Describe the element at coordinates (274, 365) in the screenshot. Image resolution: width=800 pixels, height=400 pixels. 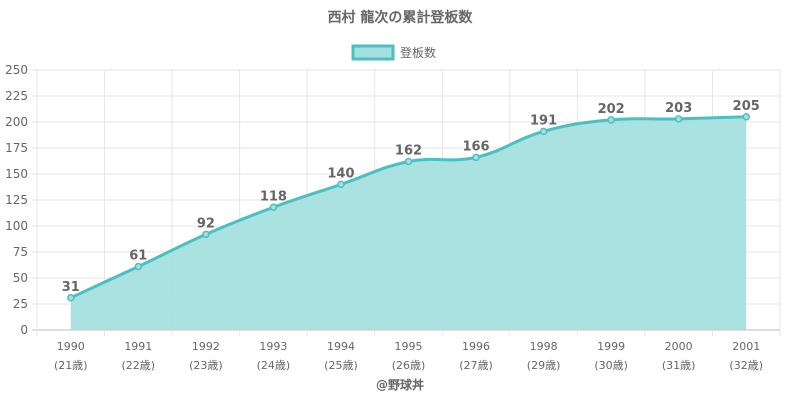
I see `x-tick-sublabel: (24歳)` at that location.